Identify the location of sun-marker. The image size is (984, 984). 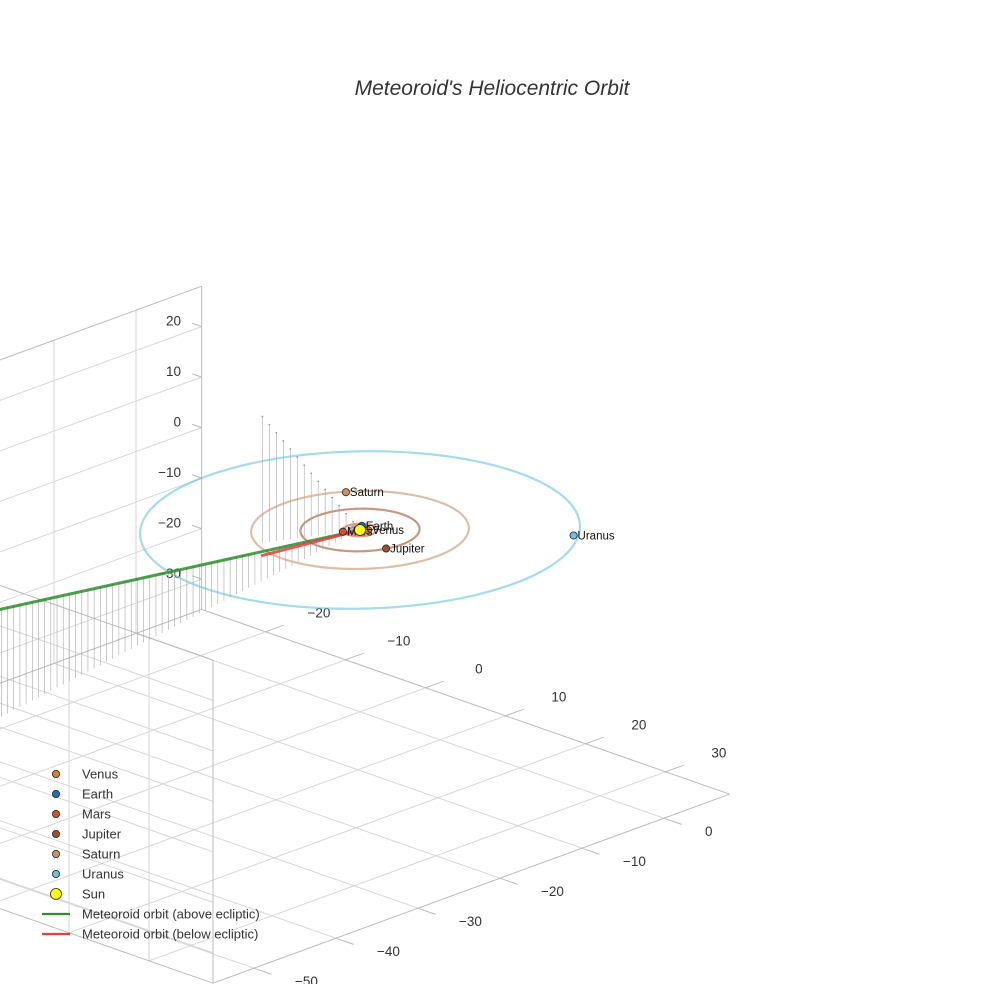
(360, 530).